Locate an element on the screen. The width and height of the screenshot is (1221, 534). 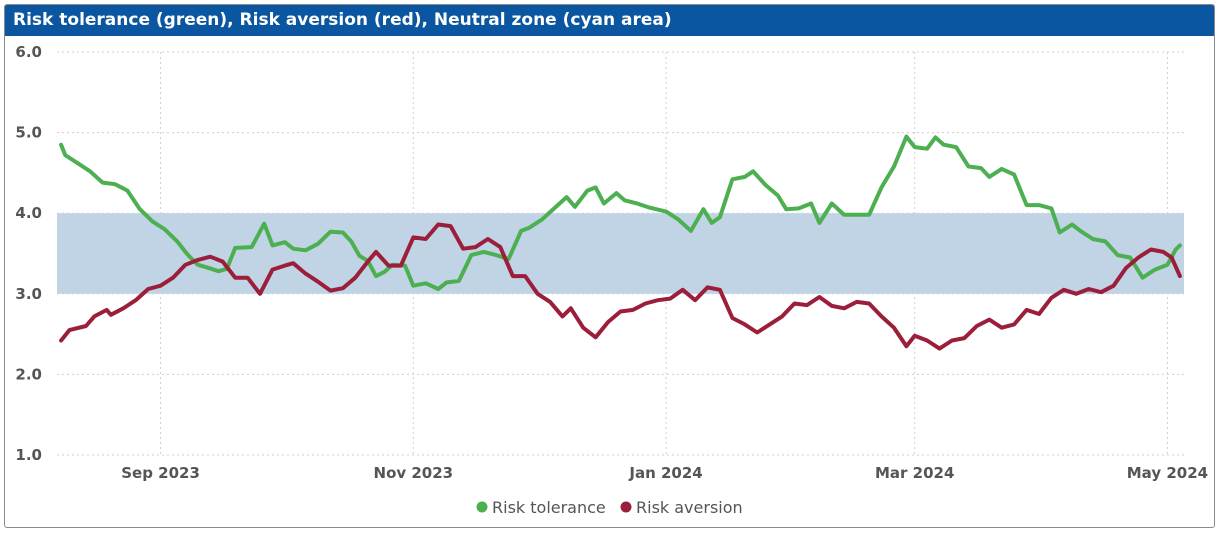
x-tick-label: Nov 2023 is located at coordinates (414, 473).